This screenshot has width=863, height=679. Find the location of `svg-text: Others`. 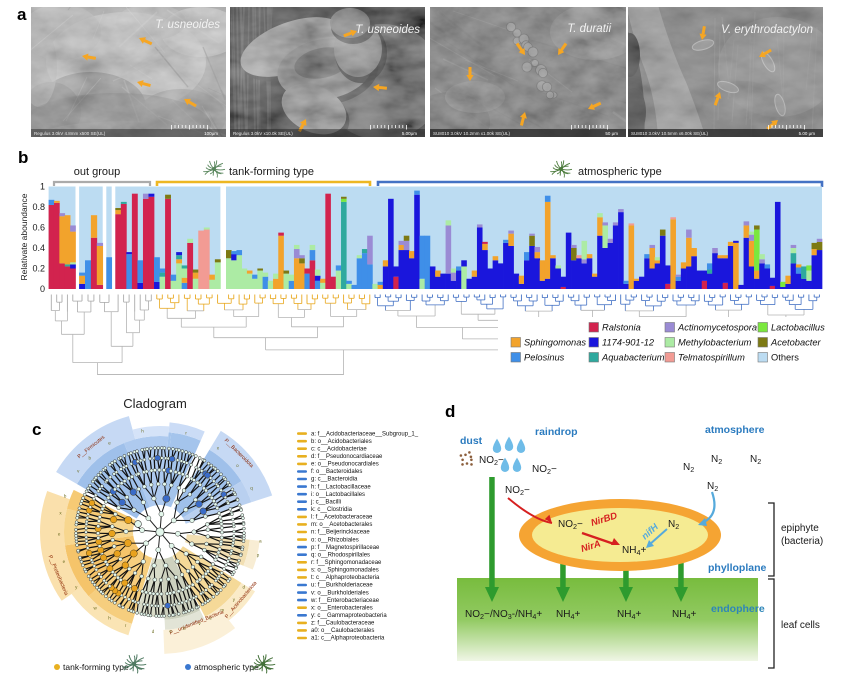

svg-text: Others is located at coordinates (785, 358).